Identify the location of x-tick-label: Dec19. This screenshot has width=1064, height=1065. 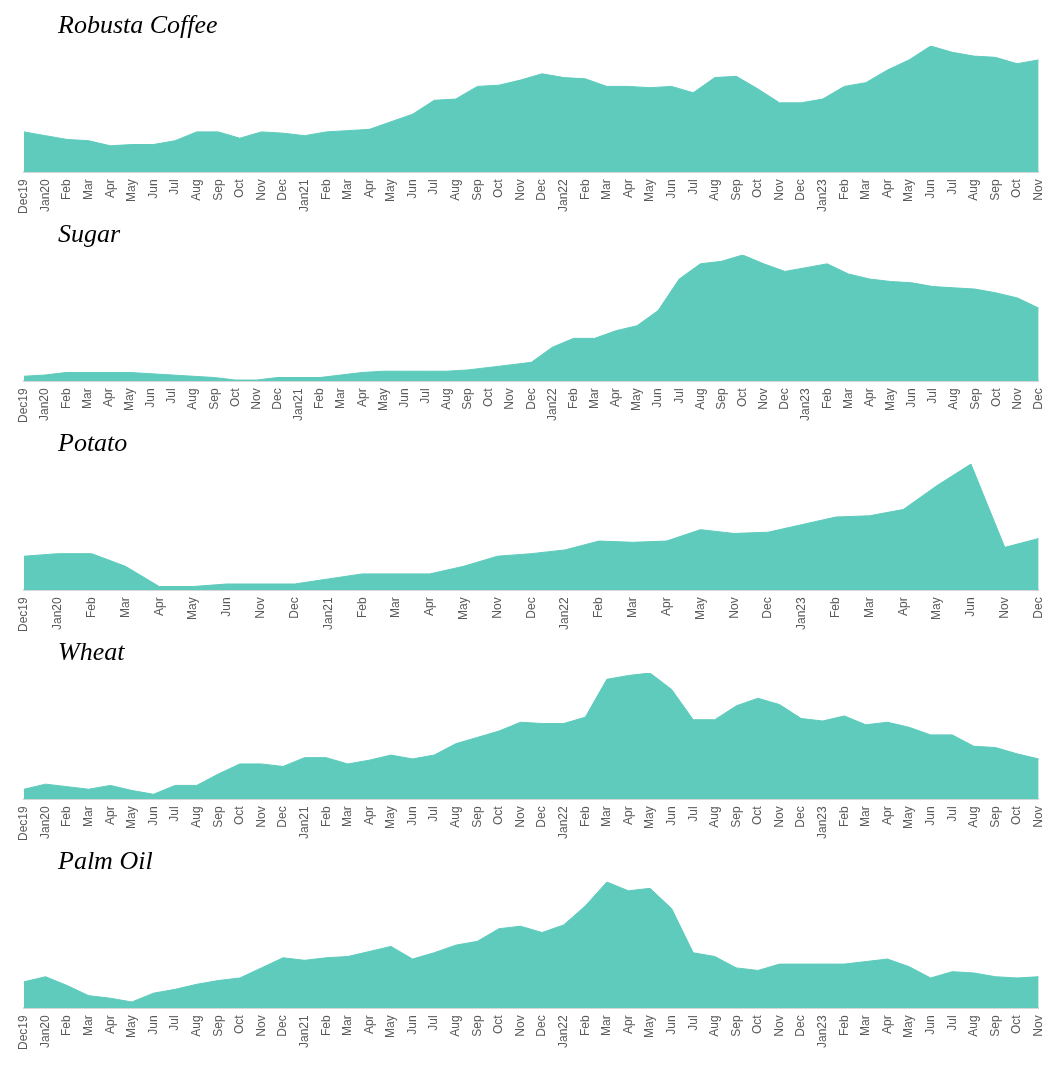
(23, 405).